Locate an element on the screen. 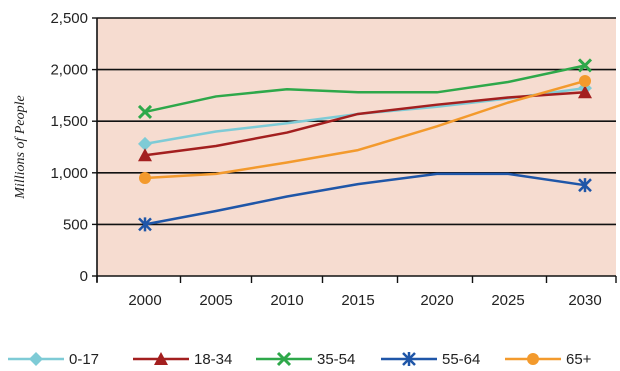  x-tick-label: 2010 is located at coordinates (286, 300).